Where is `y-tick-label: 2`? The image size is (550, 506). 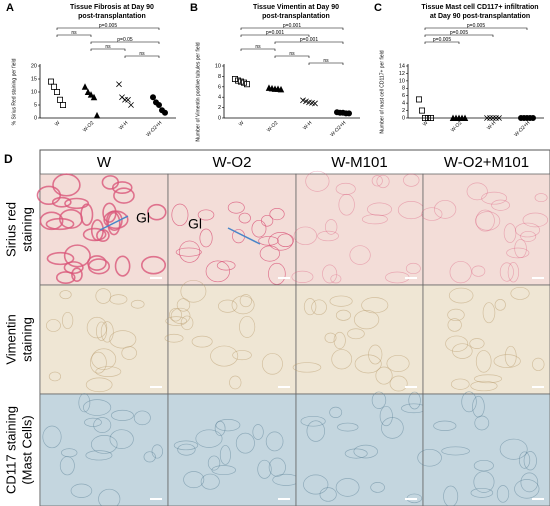
y-tick-label: 2 is located at coordinates (219, 108).